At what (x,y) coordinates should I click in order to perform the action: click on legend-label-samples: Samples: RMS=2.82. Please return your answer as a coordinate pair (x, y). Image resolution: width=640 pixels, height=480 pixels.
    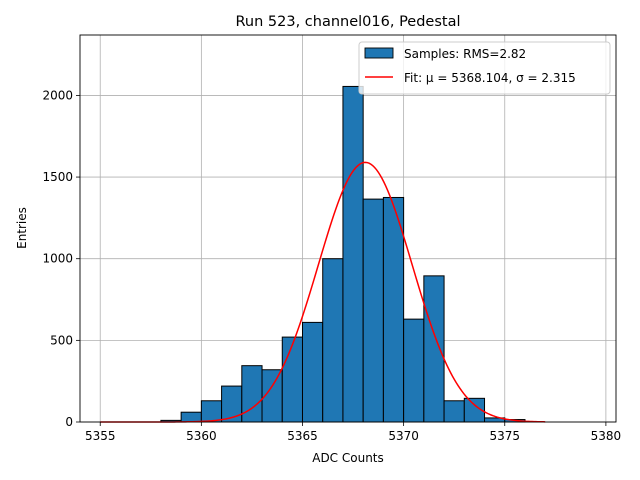
    Looking at the image, I should click on (465, 54).